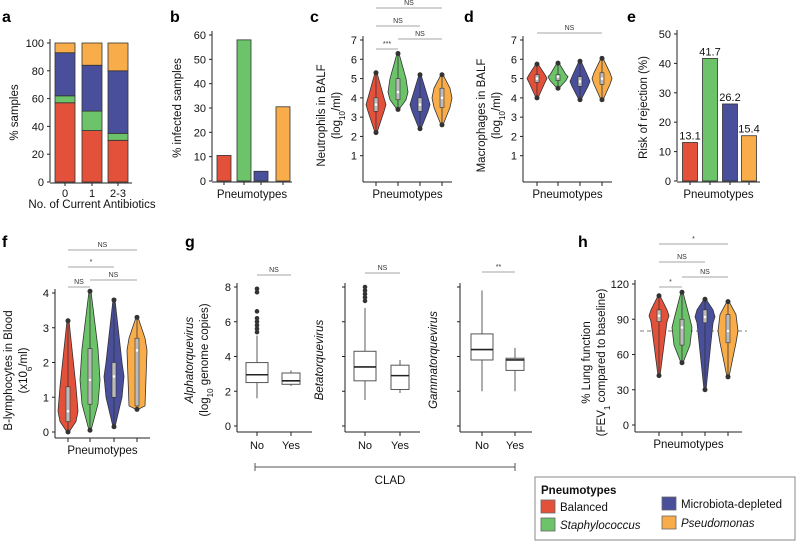 The height and width of the screenshot is (544, 799). I want to click on legend-swatch-microbiota_depleted, so click(669, 503).